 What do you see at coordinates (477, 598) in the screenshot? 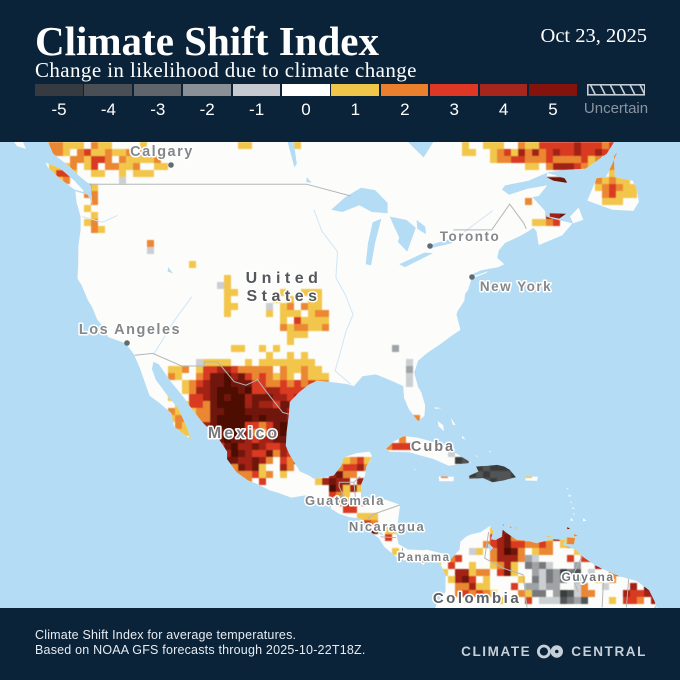
I see `svg-text: Colombia` at bounding box center [477, 598].